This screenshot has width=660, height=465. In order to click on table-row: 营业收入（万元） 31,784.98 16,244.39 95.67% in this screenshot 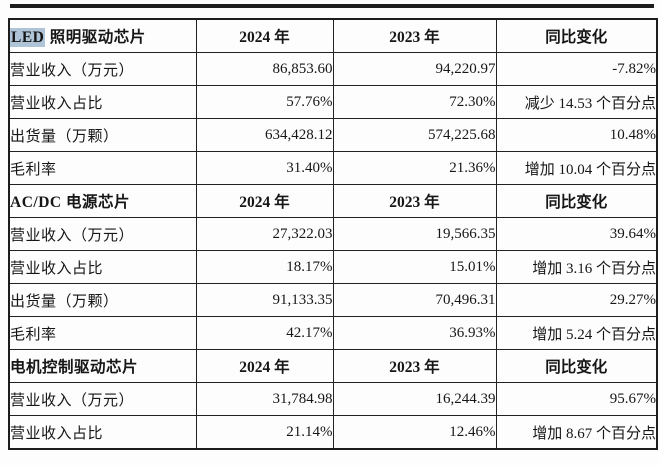, I will do `click(333, 399)`.